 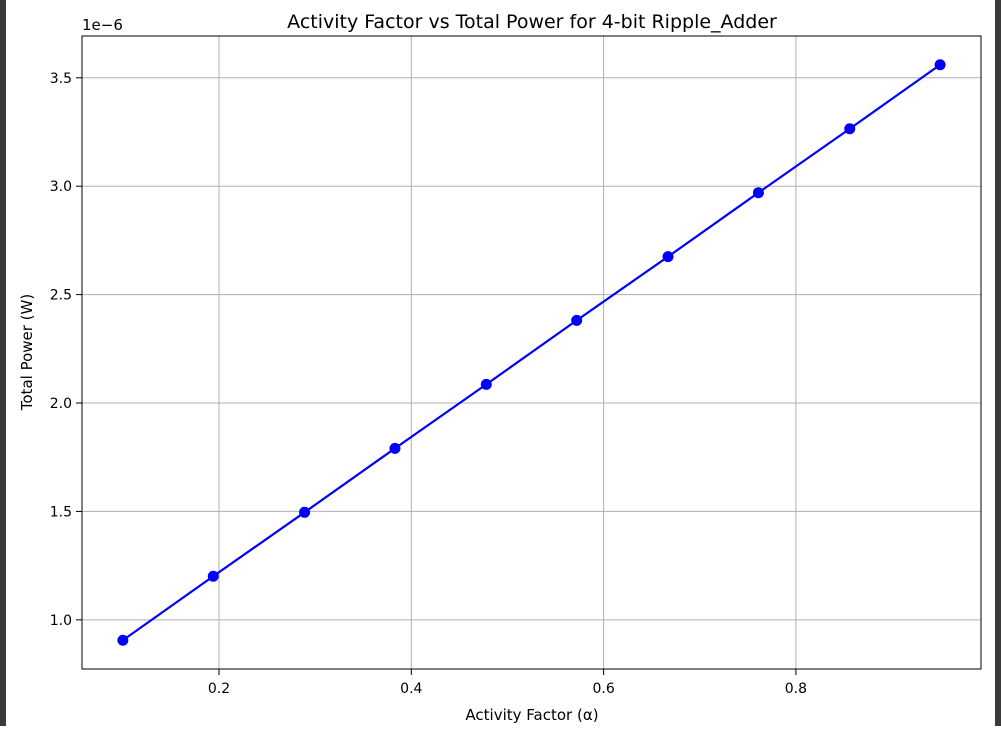 I want to click on x-tick-label: 0.8, so click(x=796, y=689).